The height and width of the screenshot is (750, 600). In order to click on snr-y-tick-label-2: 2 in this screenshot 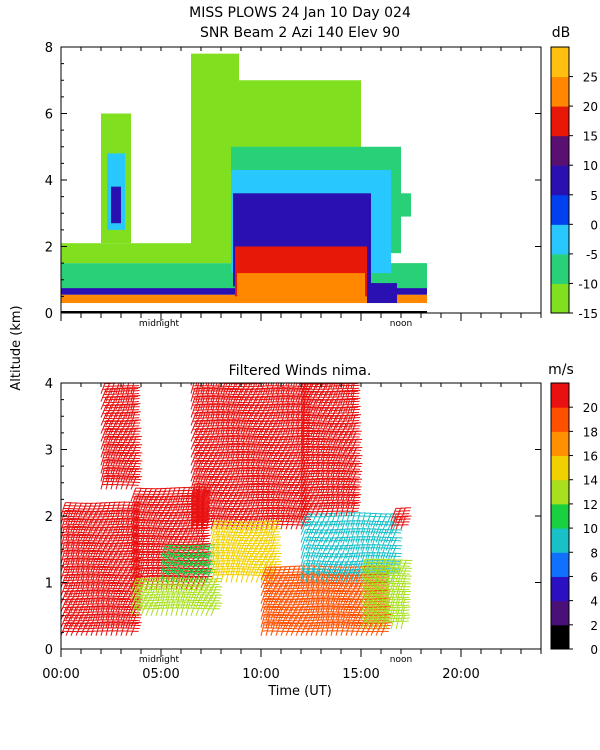, I will do `click(49, 248)`.